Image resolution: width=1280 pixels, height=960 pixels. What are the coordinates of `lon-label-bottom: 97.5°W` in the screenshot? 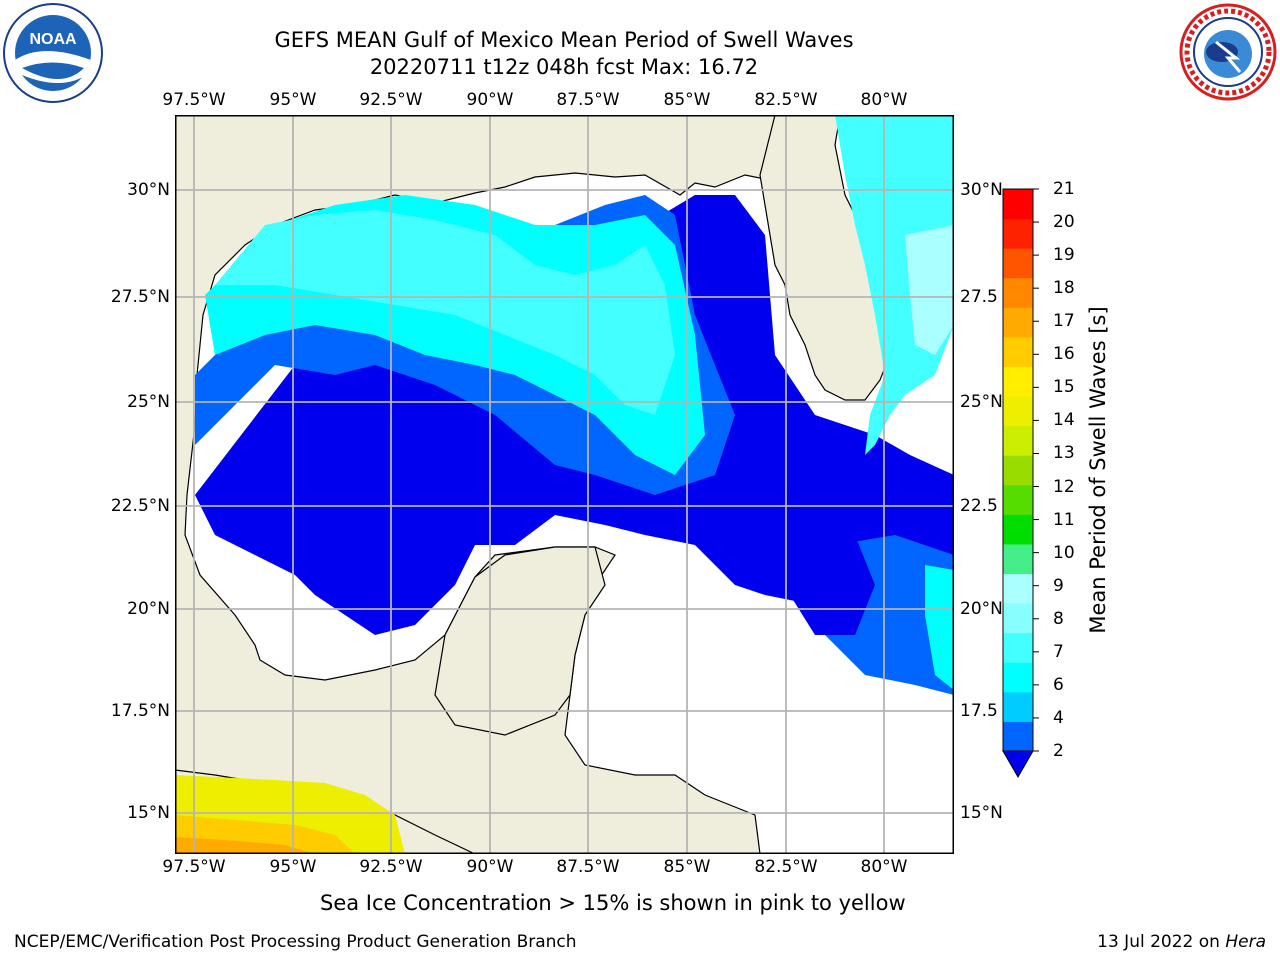 It's located at (194, 867).